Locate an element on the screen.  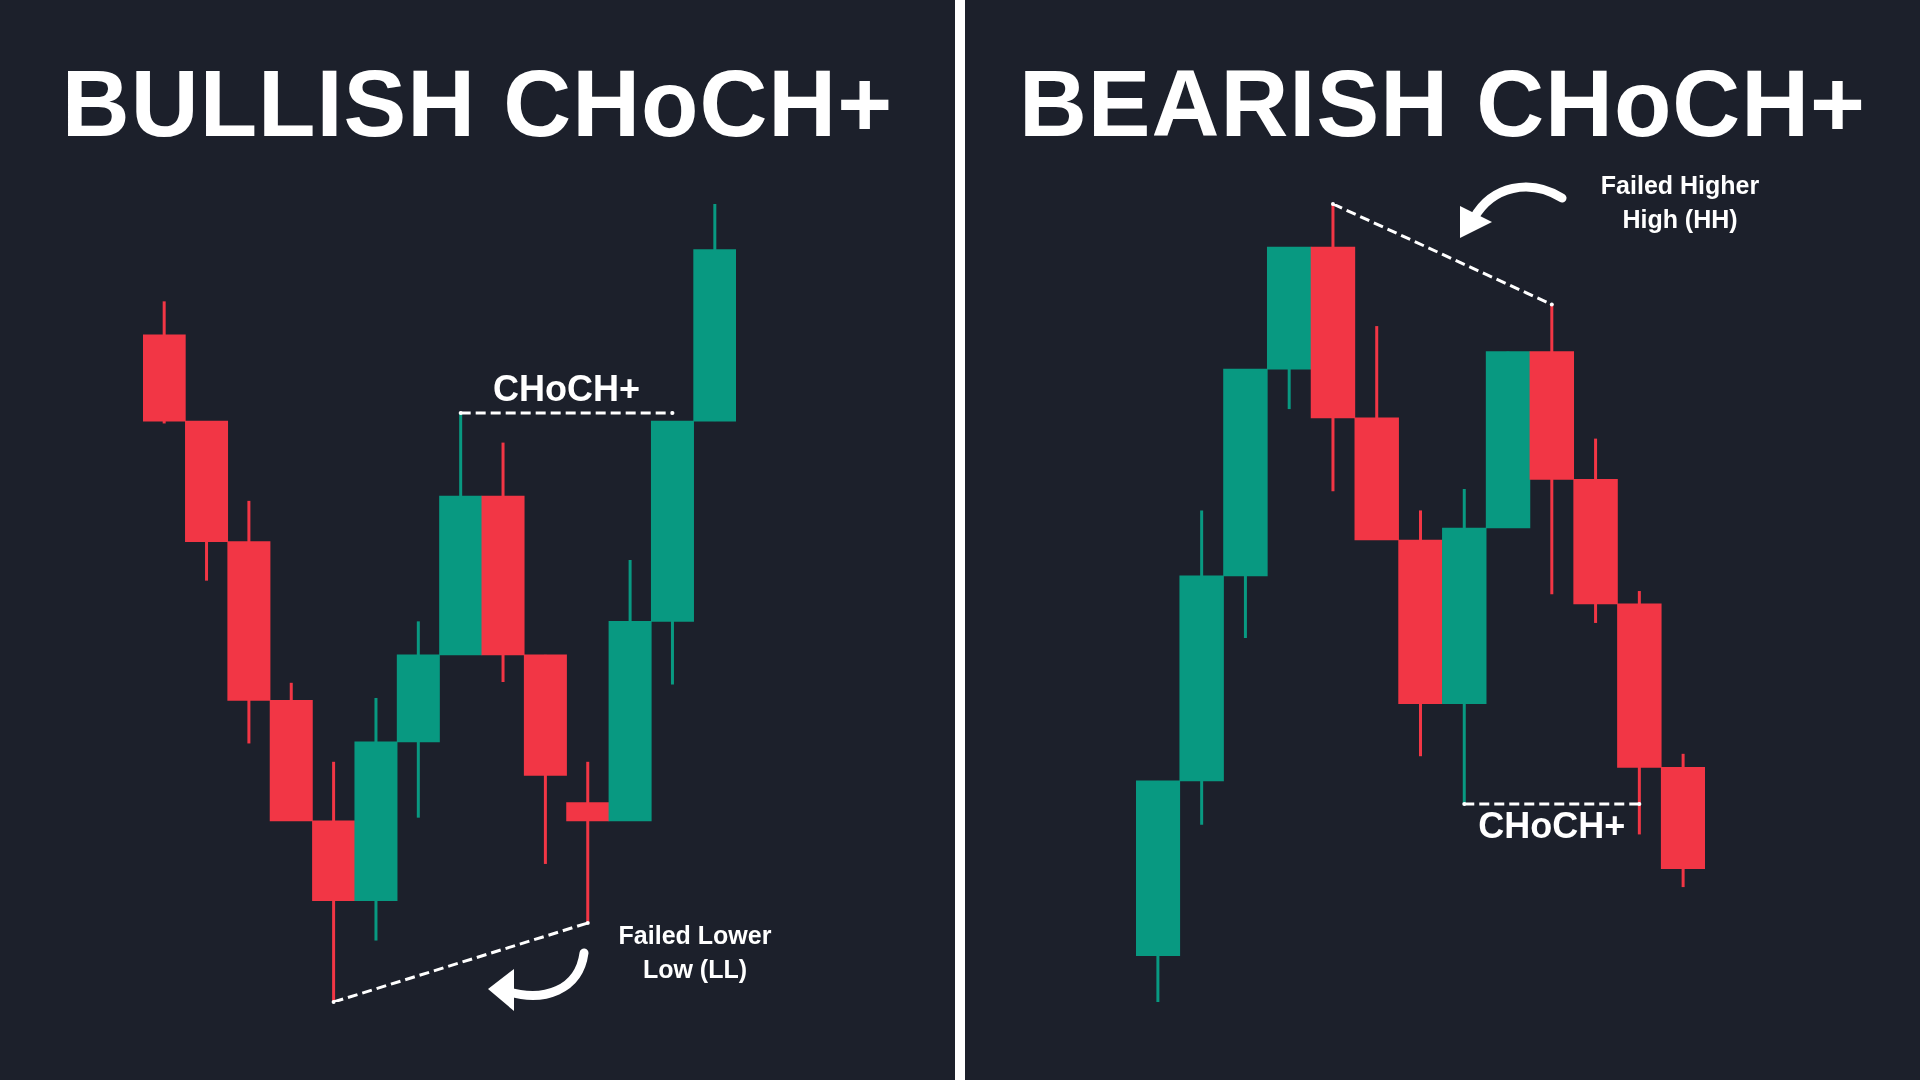
chart-title: BEARISH CHoCH+ is located at coordinates (1442, 104).